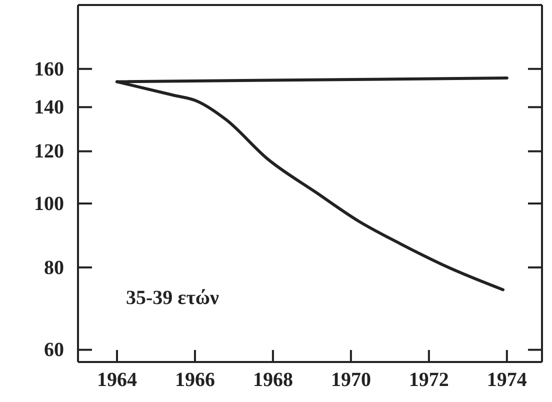 The height and width of the screenshot is (402, 552). Describe the element at coordinates (350, 380) in the screenshot. I see `x-tick-label: 1970` at that location.